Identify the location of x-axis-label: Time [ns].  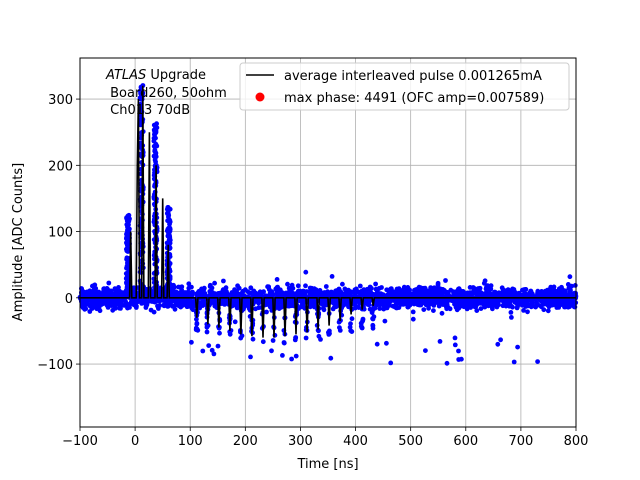
(327, 464).